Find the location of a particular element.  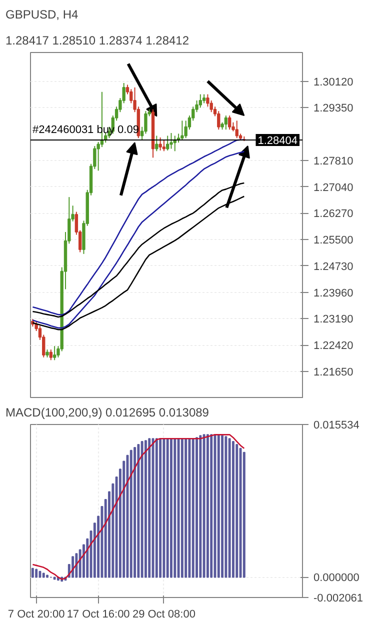

y-tick-label: 1.23190 is located at coordinates (334, 320).